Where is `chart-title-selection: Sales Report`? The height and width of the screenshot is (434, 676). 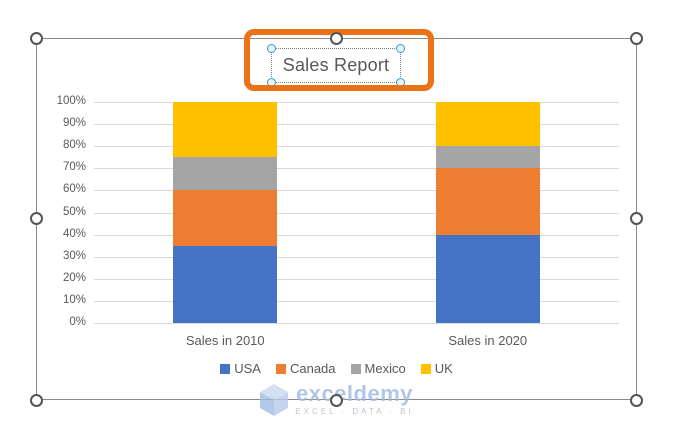
chart-title-selection: Sales Report is located at coordinates (336, 65).